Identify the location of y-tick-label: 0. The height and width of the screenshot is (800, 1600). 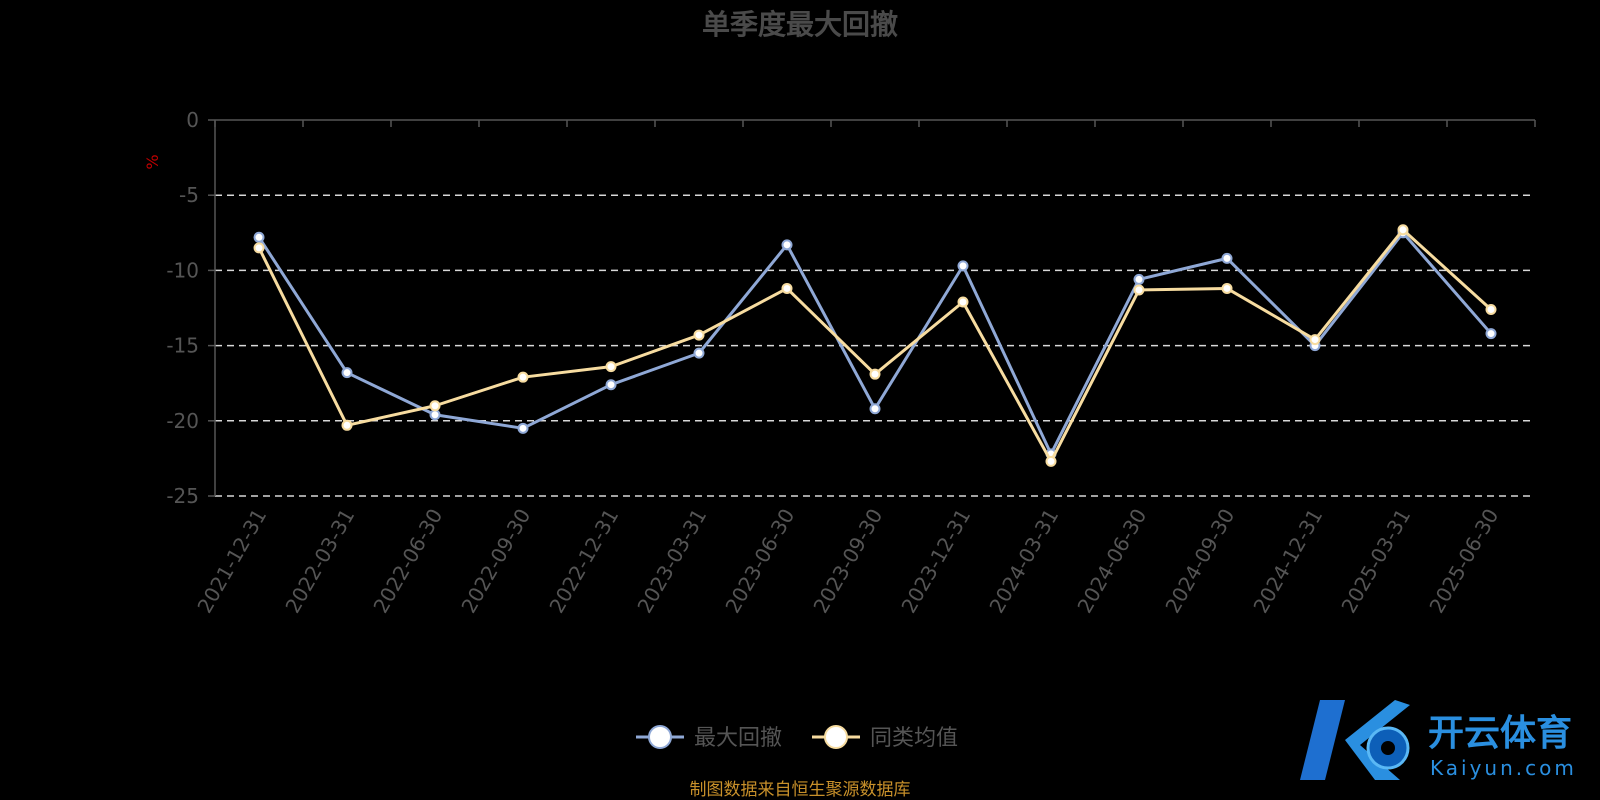
(192, 120).